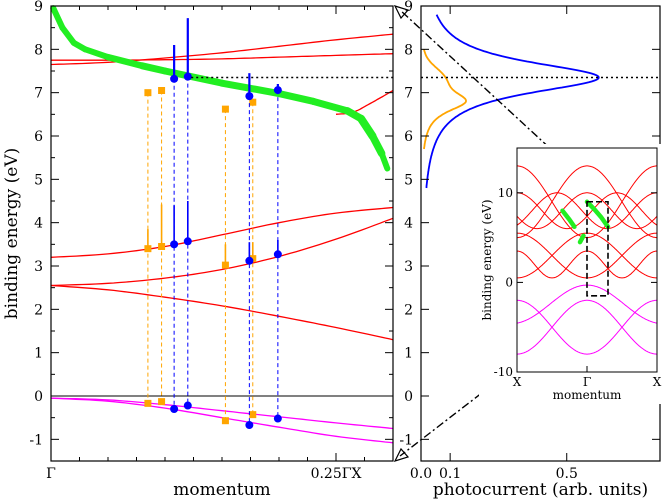 The image size is (664, 502). I want to click on main-y-tick-label: 4, so click(38, 224).